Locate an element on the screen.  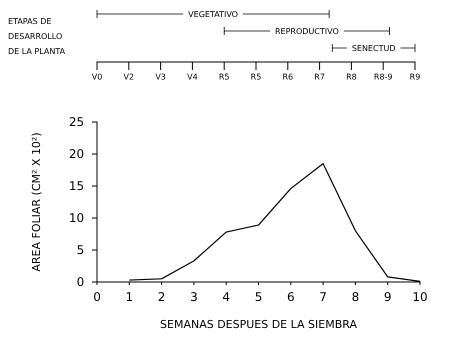
category-label: R6 is located at coordinates (288, 77).